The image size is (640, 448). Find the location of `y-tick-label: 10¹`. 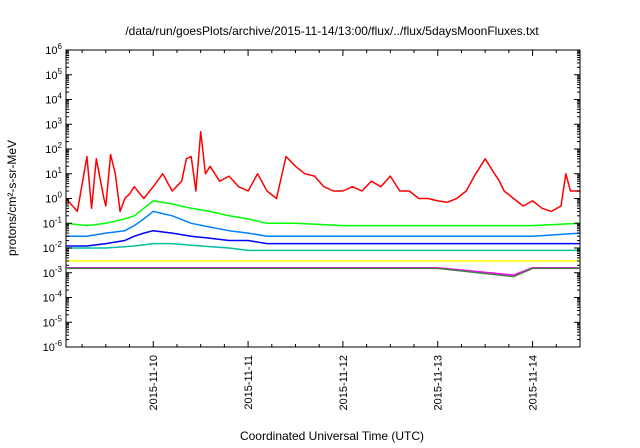

y-tick-label: 10¹ is located at coordinates (53, 173).